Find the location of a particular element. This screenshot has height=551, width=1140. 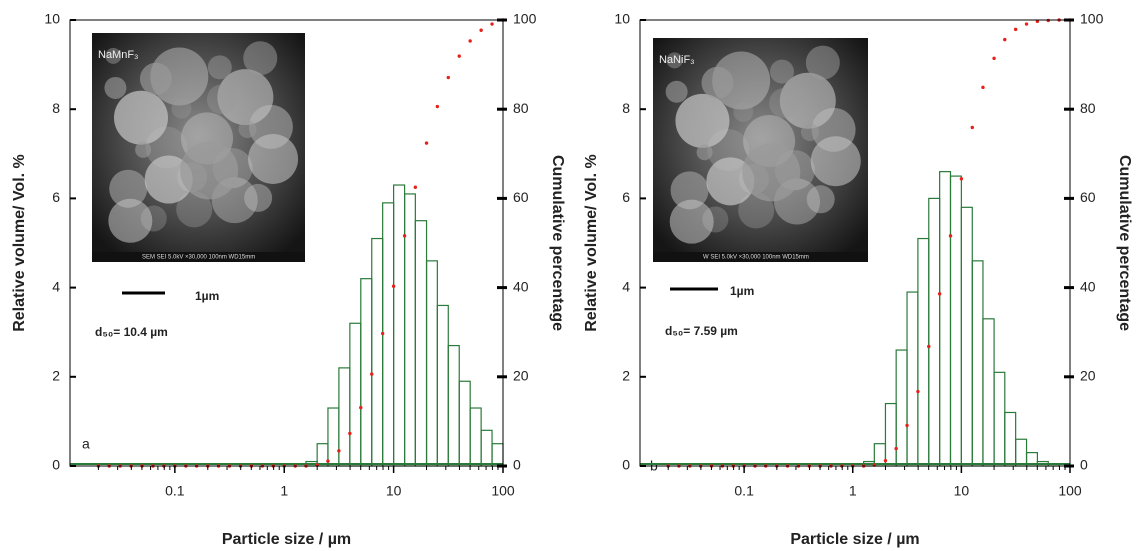

inset-label: NaMnF₃ is located at coordinates (118, 55).